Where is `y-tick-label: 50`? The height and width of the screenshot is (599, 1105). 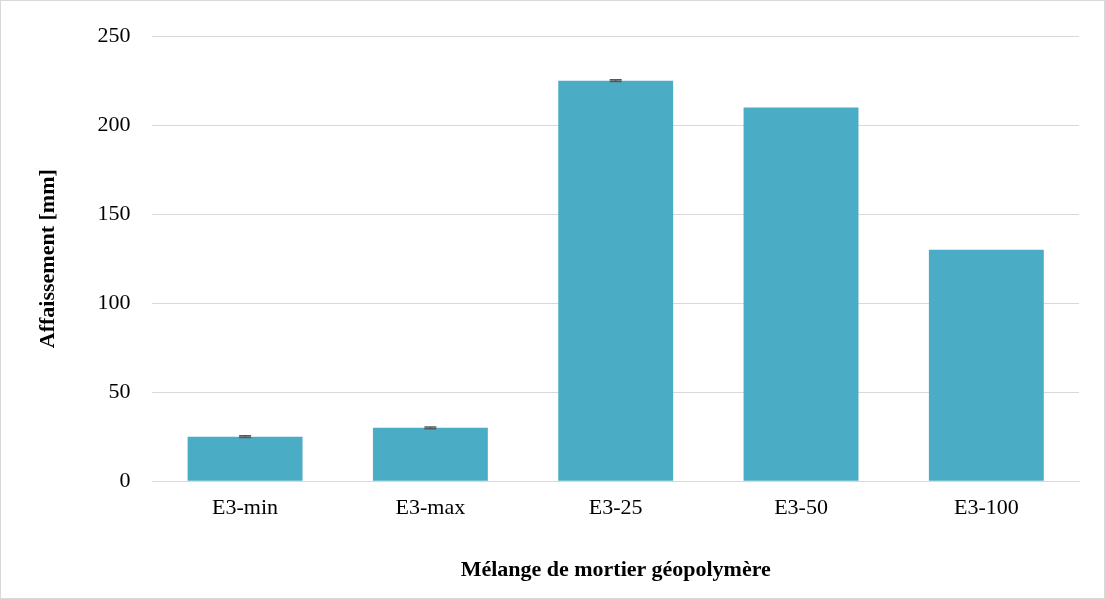 y-tick-label: 50 is located at coordinates (119, 390).